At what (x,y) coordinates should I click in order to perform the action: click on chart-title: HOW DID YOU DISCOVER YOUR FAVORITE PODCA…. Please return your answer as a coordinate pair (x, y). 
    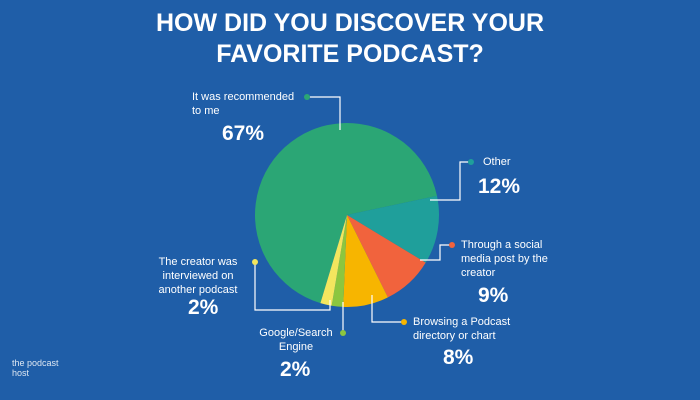
    Looking at the image, I should click on (349, 38).